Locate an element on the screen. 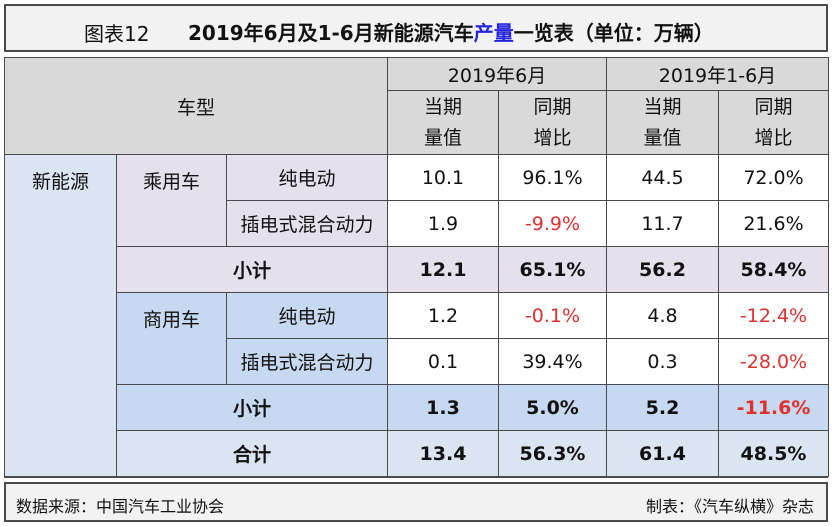 Image resolution: width=832 pixels, height=527 pixels. cell-value: 39.4% is located at coordinates (552, 361).